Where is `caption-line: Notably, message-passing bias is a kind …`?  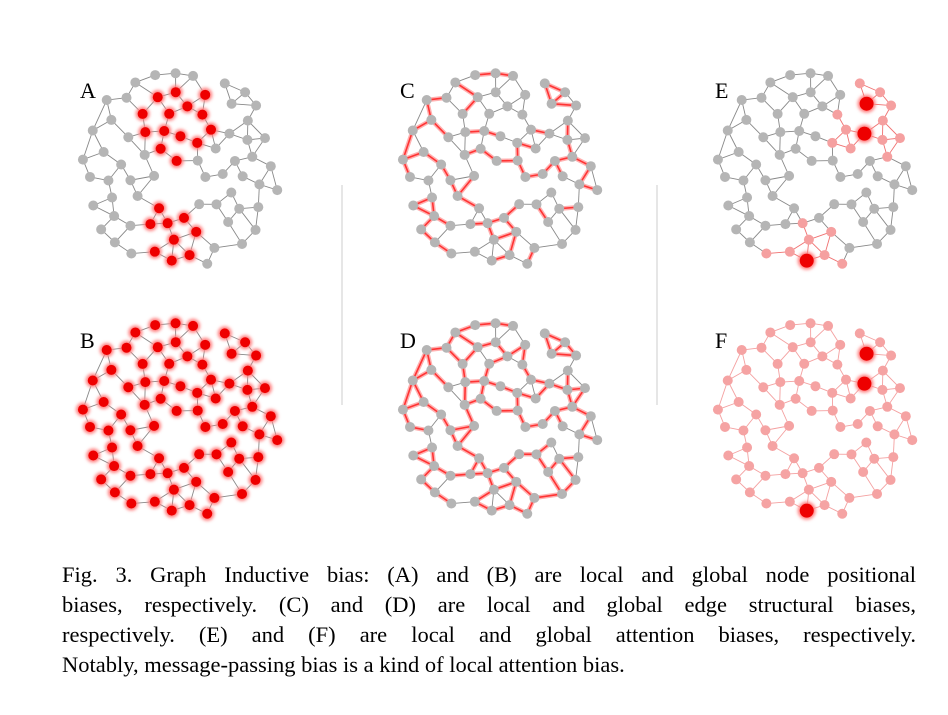
caption-line: Notably, message-passing bias is a kind … is located at coordinates (343, 664).